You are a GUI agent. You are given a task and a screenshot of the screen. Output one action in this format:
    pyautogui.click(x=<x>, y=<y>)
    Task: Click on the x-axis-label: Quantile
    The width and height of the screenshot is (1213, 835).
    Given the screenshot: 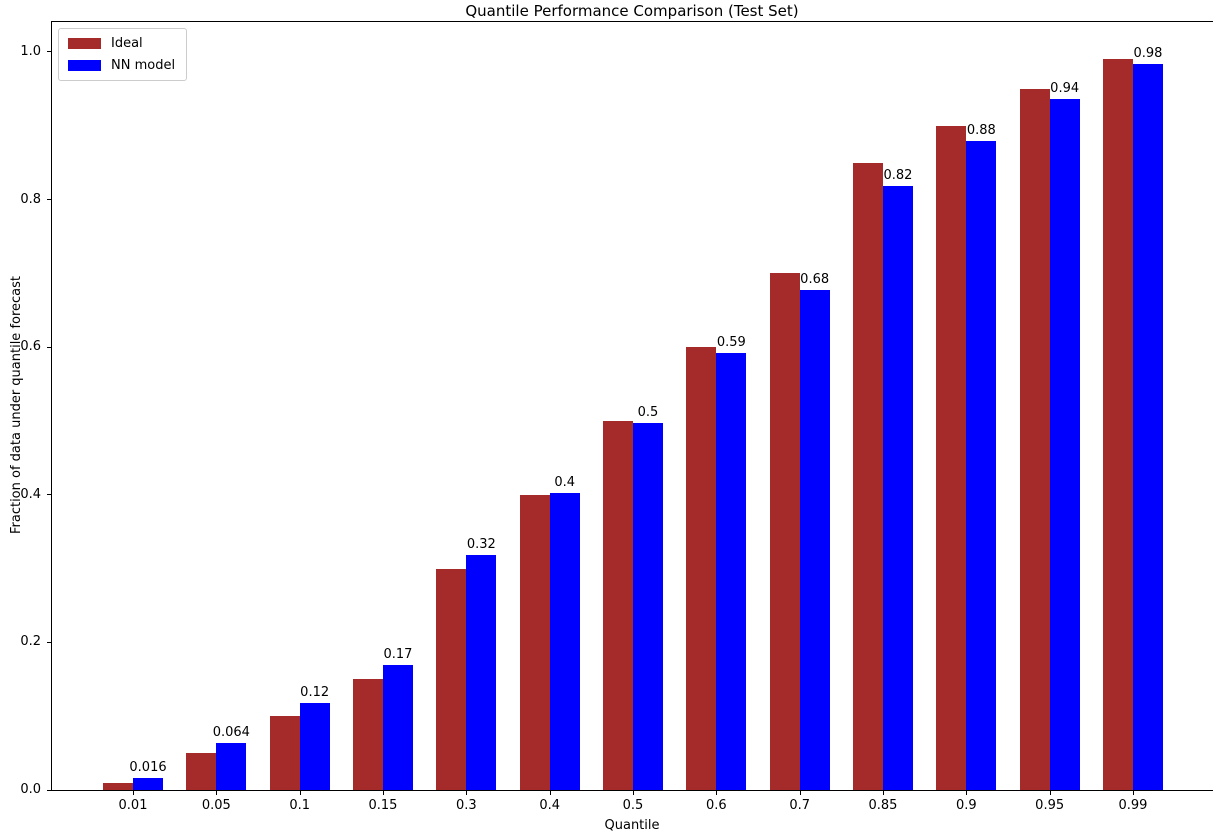 What is the action you would take?
    pyautogui.click(x=632, y=825)
    